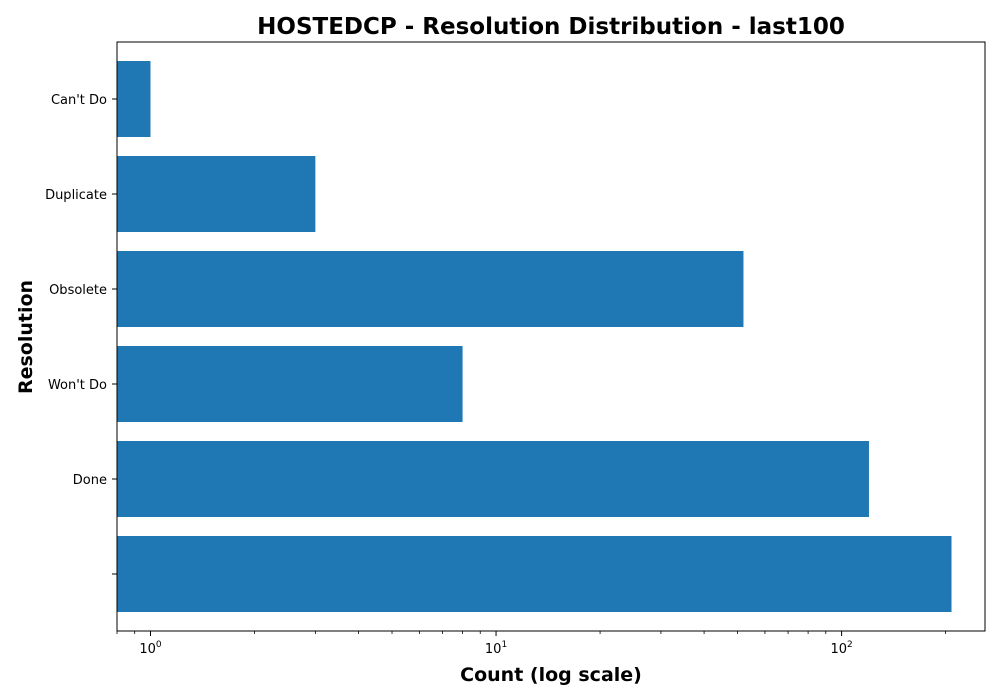  I want to click on y-tick-label-4: Obsolete, so click(78, 290).